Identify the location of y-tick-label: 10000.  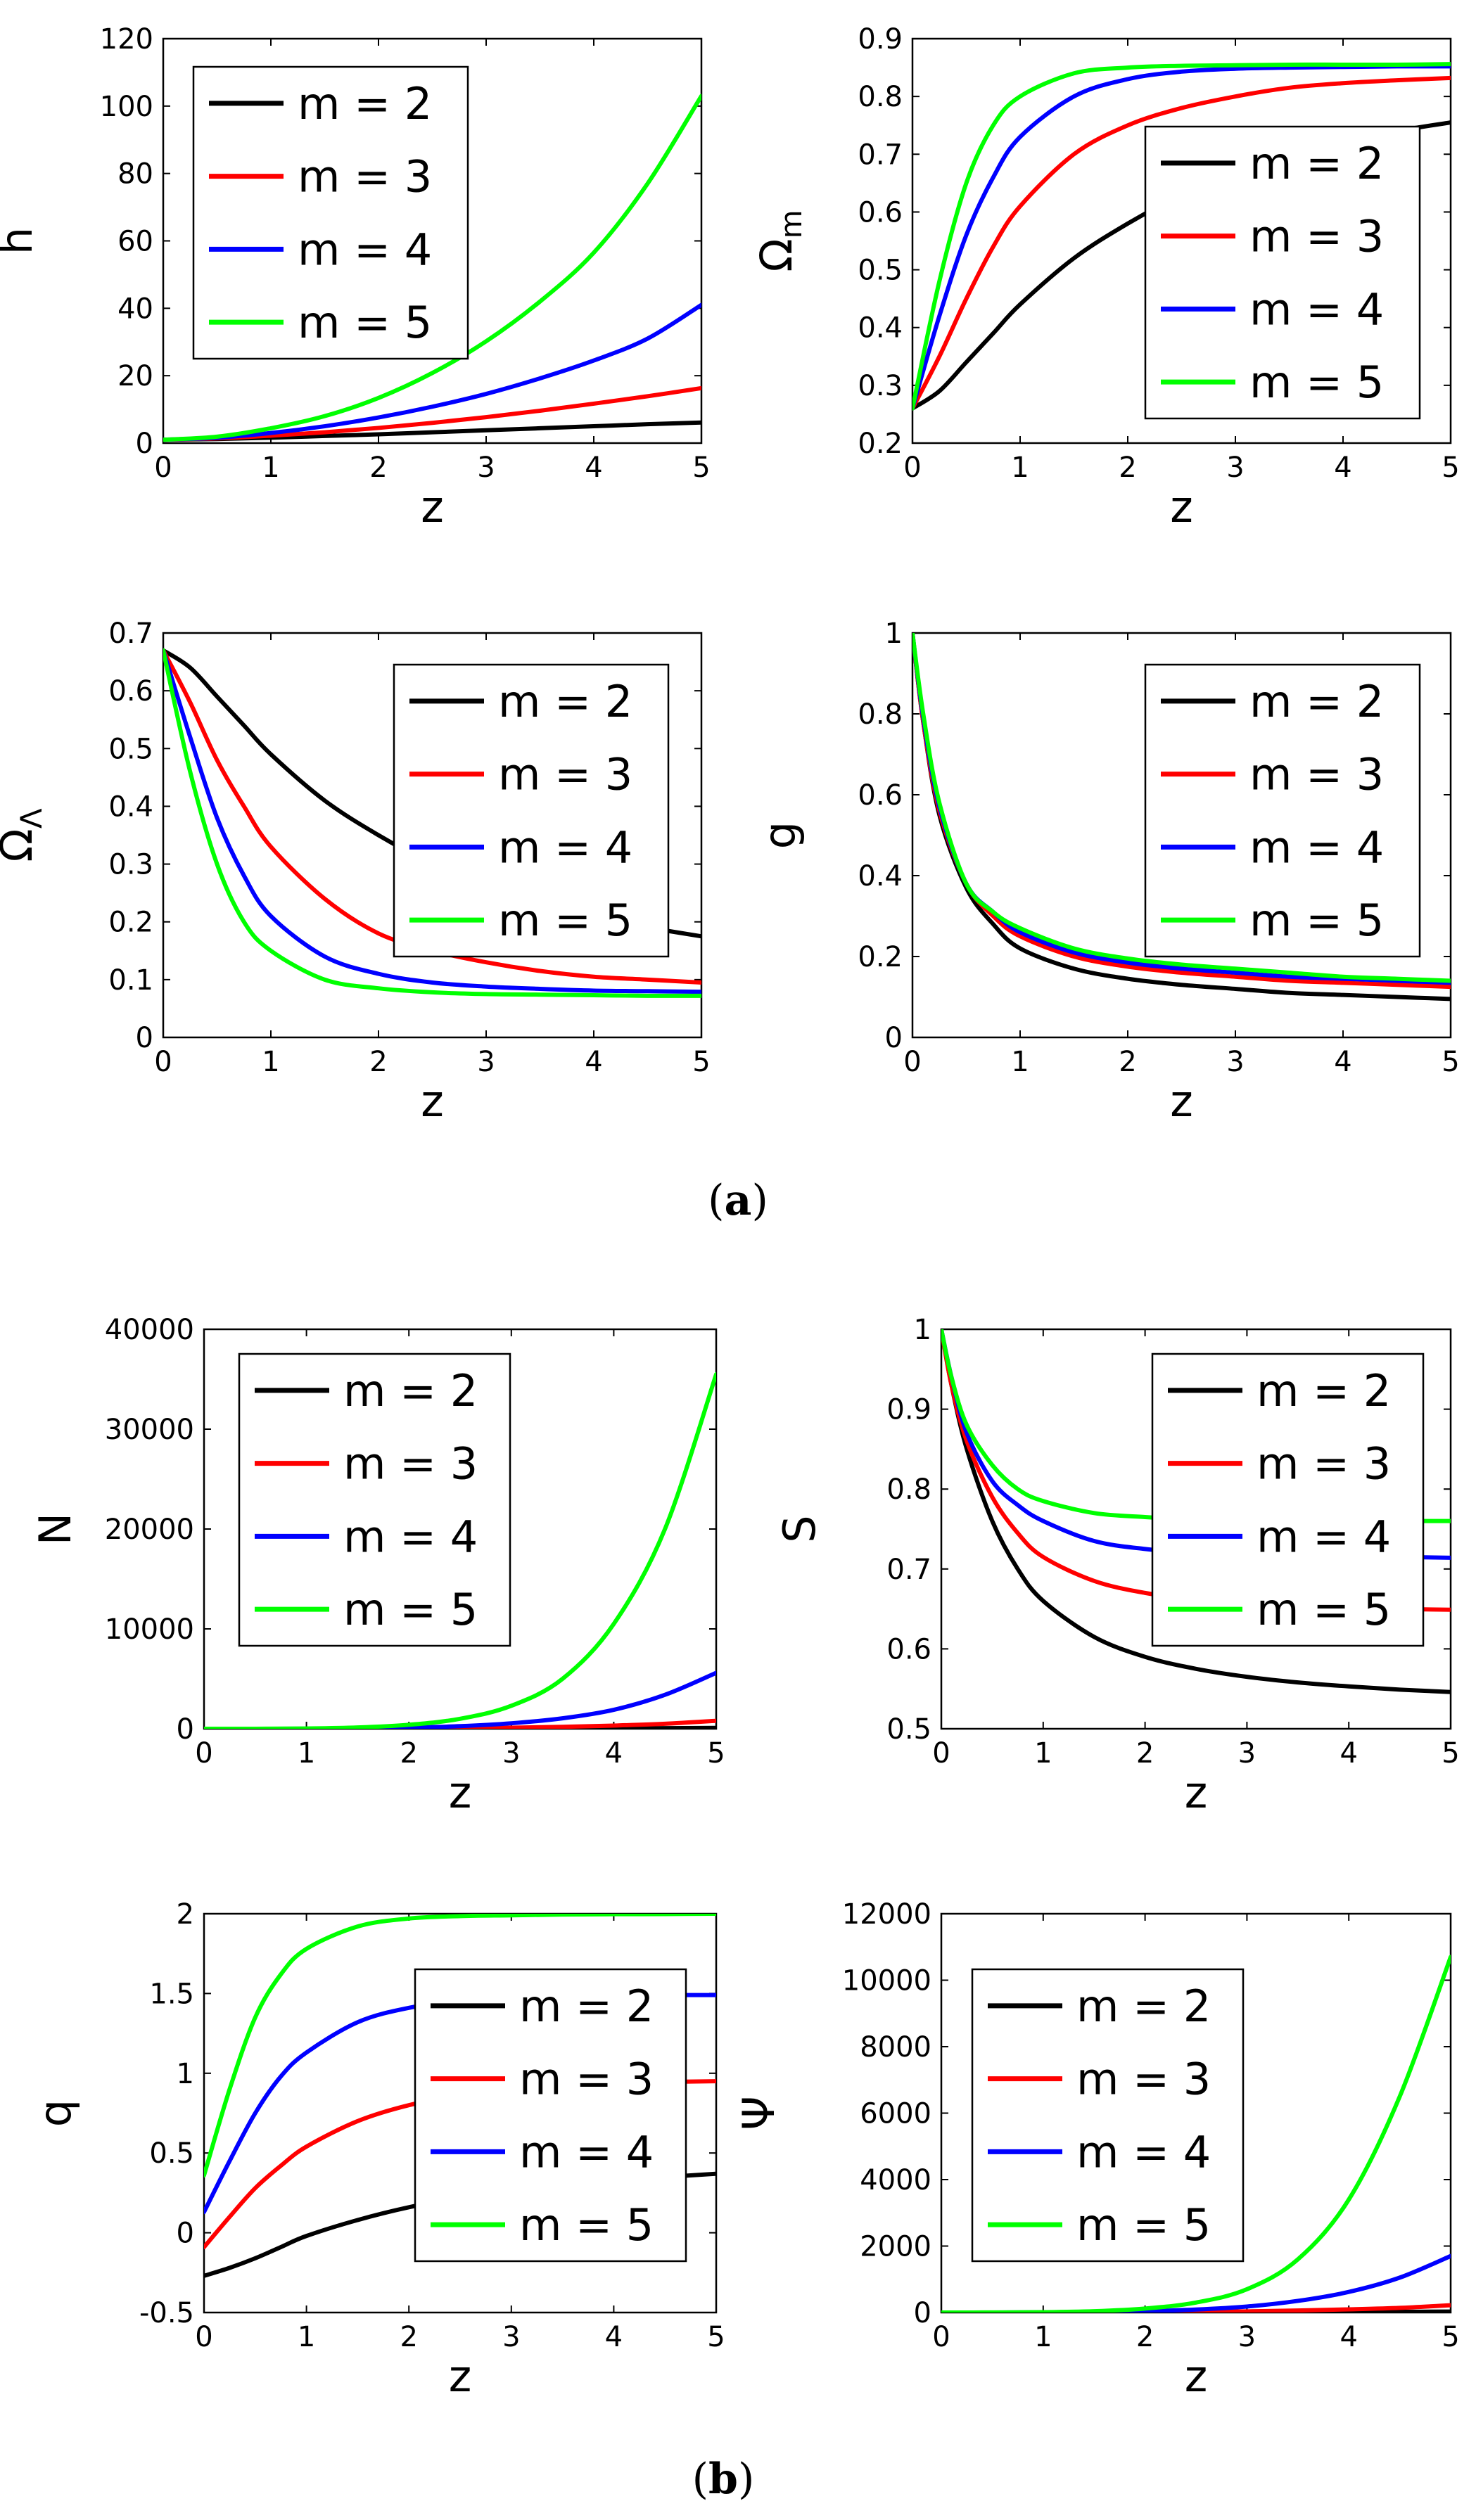
(149, 1629).